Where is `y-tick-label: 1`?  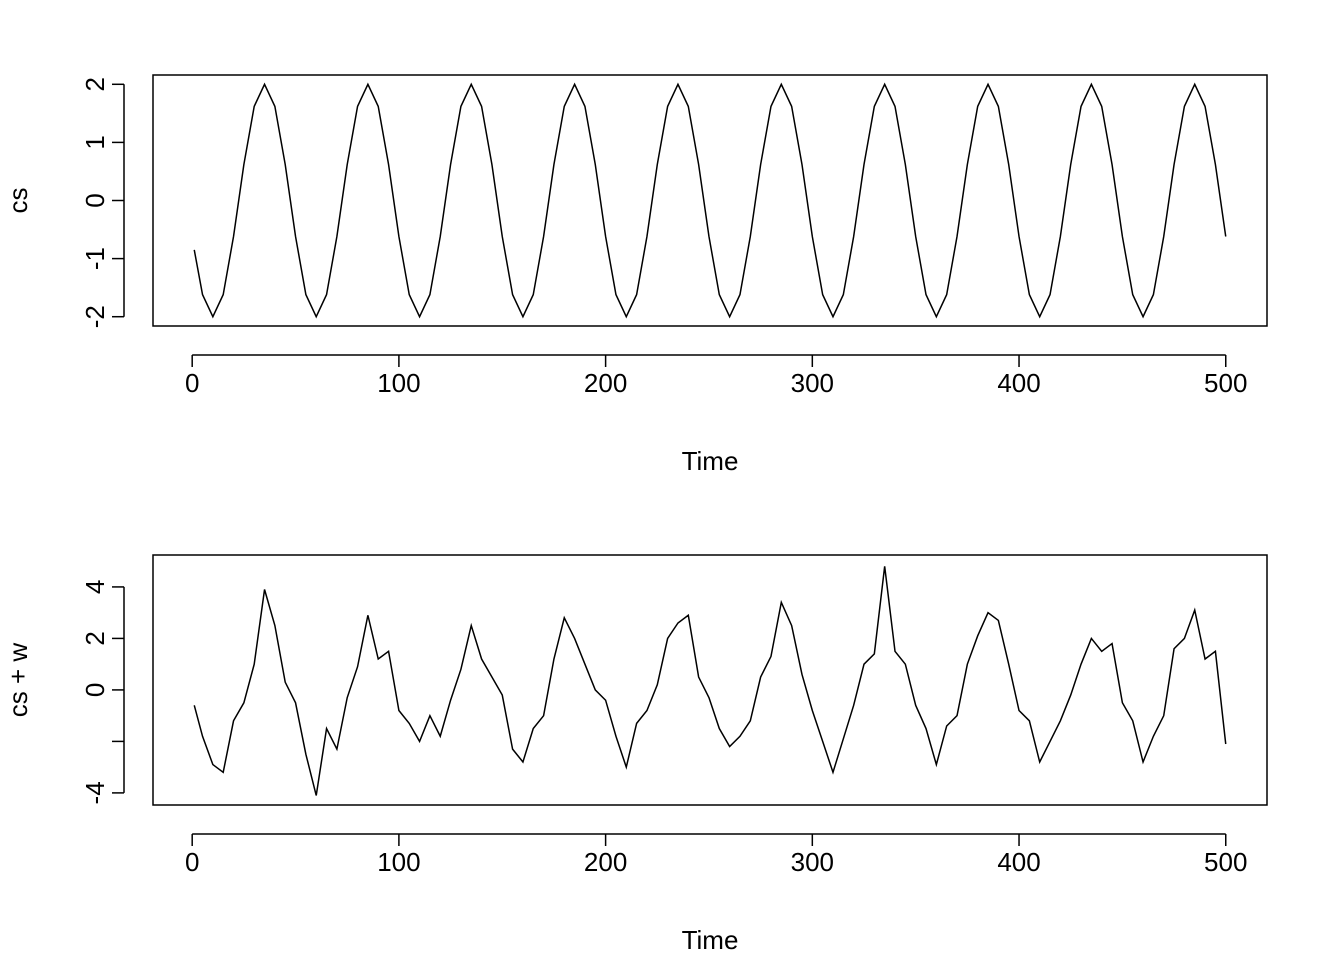
y-tick-label: 1 is located at coordinates (95, 142).